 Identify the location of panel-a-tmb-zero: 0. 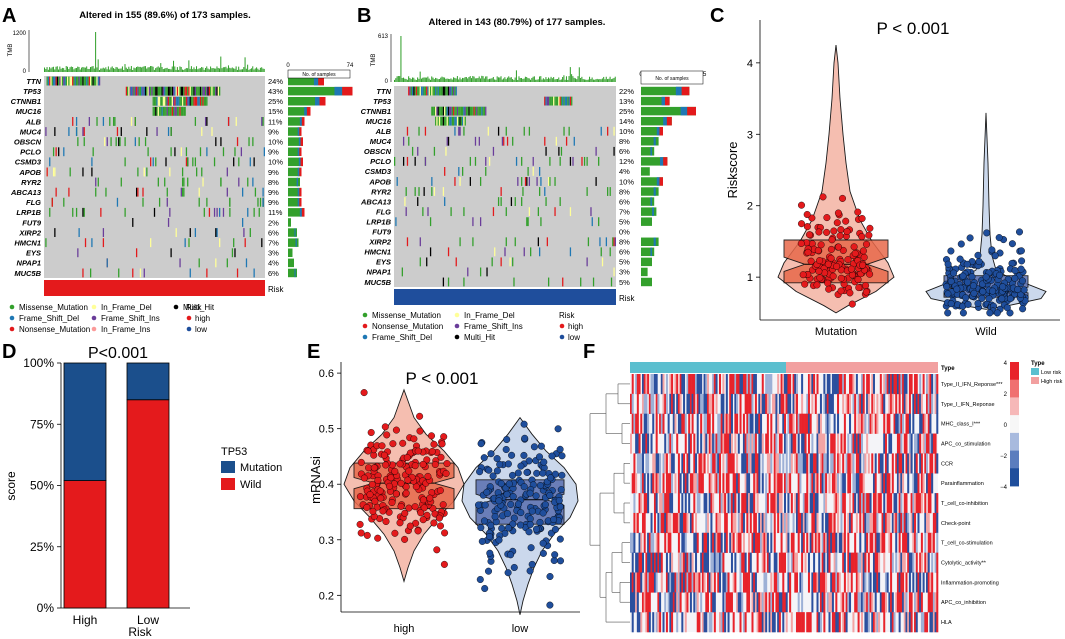
(25, 72).